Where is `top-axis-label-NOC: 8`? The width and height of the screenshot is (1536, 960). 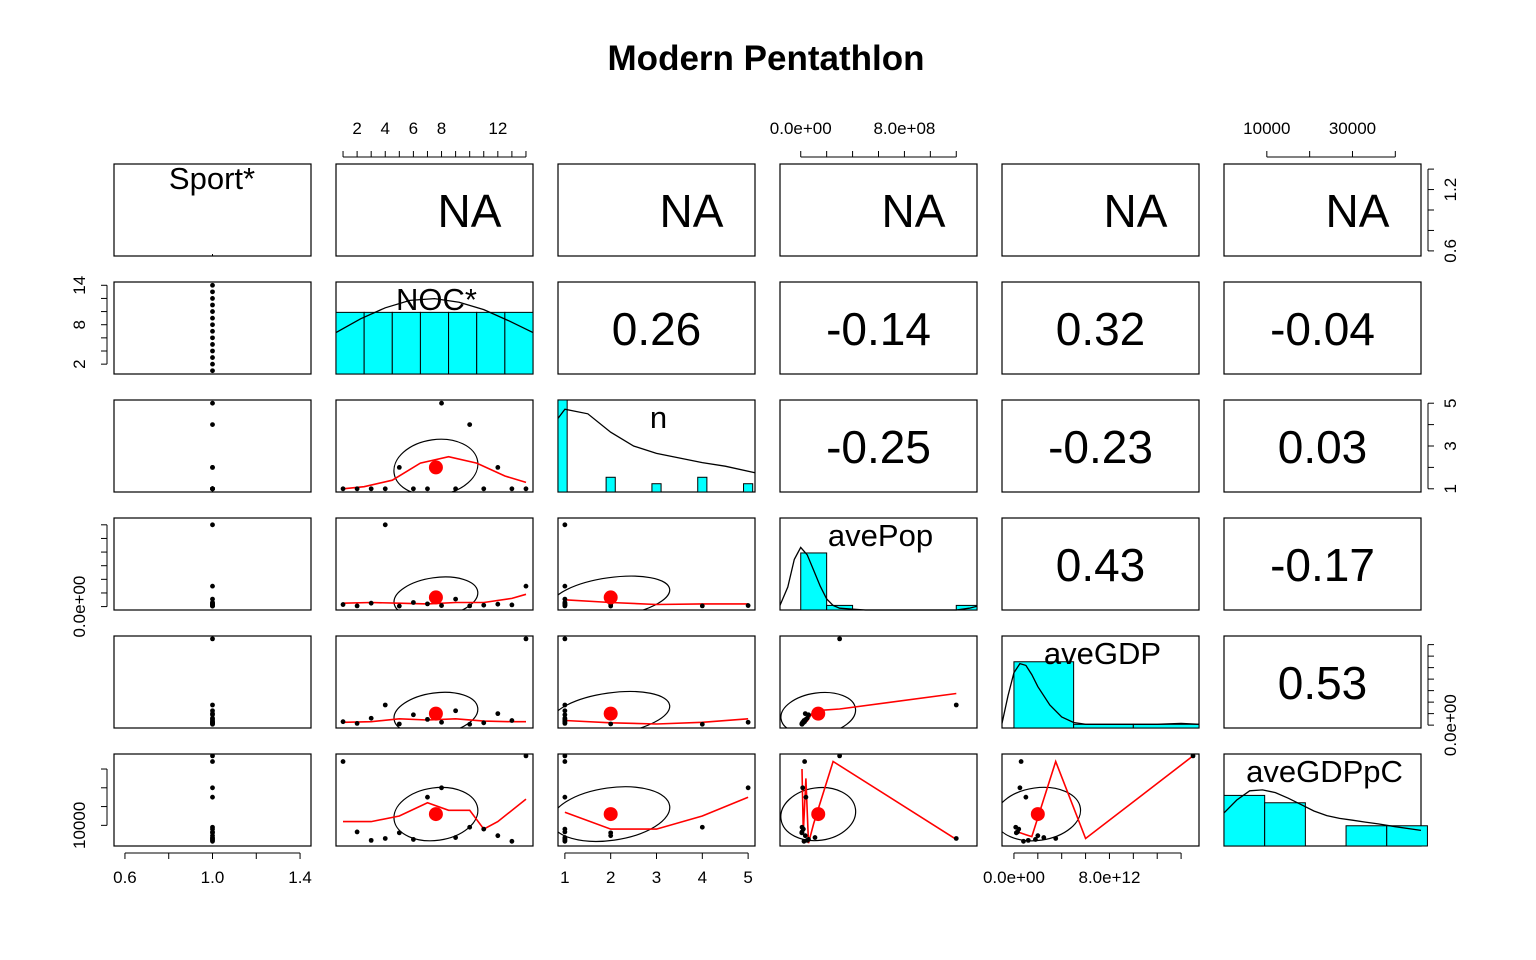 top-axis-label-NOC: 8 is located at coordinates (441, 128).